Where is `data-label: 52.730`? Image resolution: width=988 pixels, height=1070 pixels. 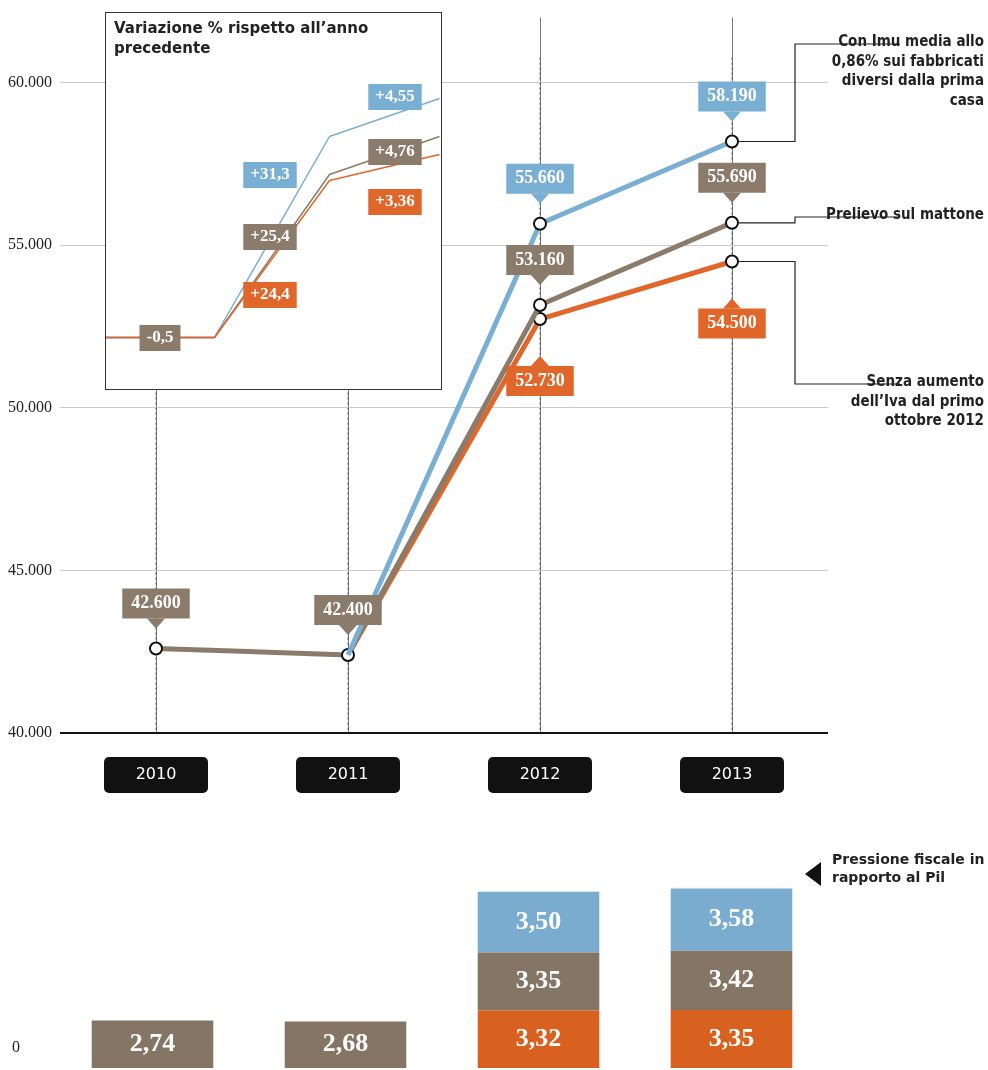
data-label: 52.730 is located at coordinates (540, 379).